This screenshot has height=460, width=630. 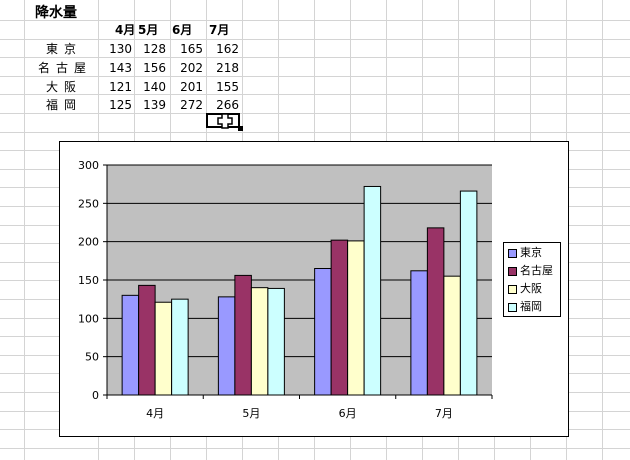 What do you see at coordinates (512, 307) in the screenshot?
I see `legend-swatch-fukuoka` at bounding box center [512, 307].